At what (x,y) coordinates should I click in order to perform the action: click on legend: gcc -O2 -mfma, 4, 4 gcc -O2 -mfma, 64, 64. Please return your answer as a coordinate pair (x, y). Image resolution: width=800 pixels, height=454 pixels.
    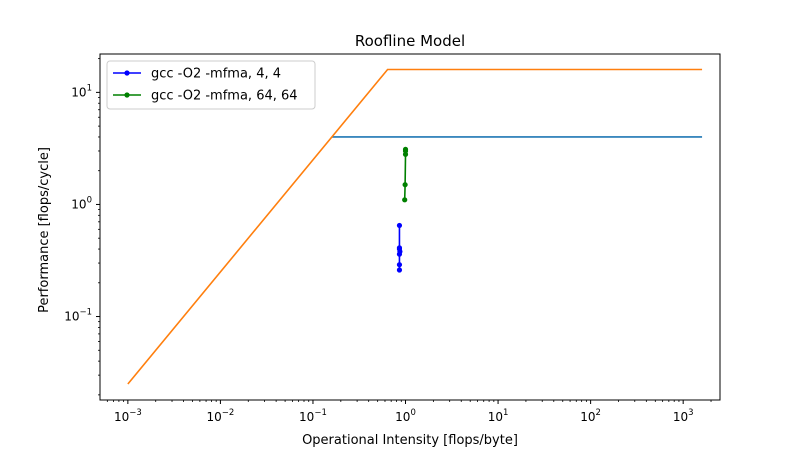
    Looking at the image, I should click on (211, 85).